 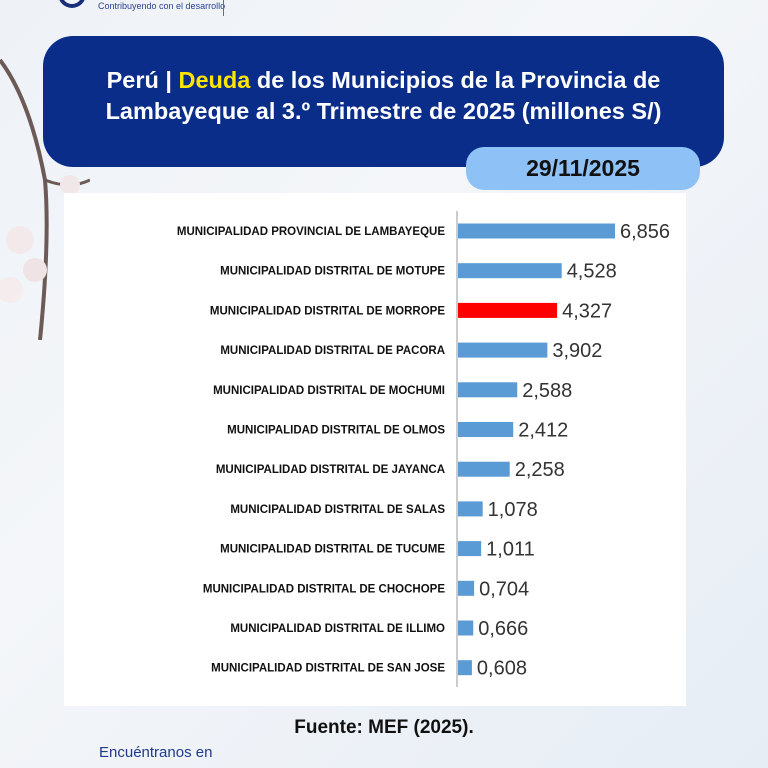 I want to click on cherry-blossom-decoration, so click(x=45, y=199).